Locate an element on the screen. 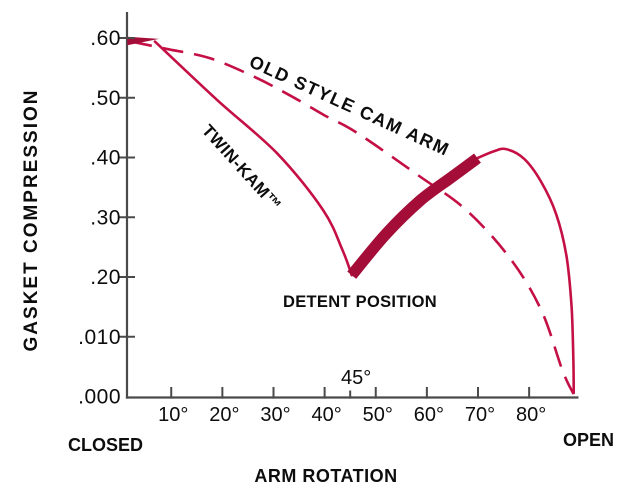  y-tick-label: .20 is located at coordinates (105, 277).